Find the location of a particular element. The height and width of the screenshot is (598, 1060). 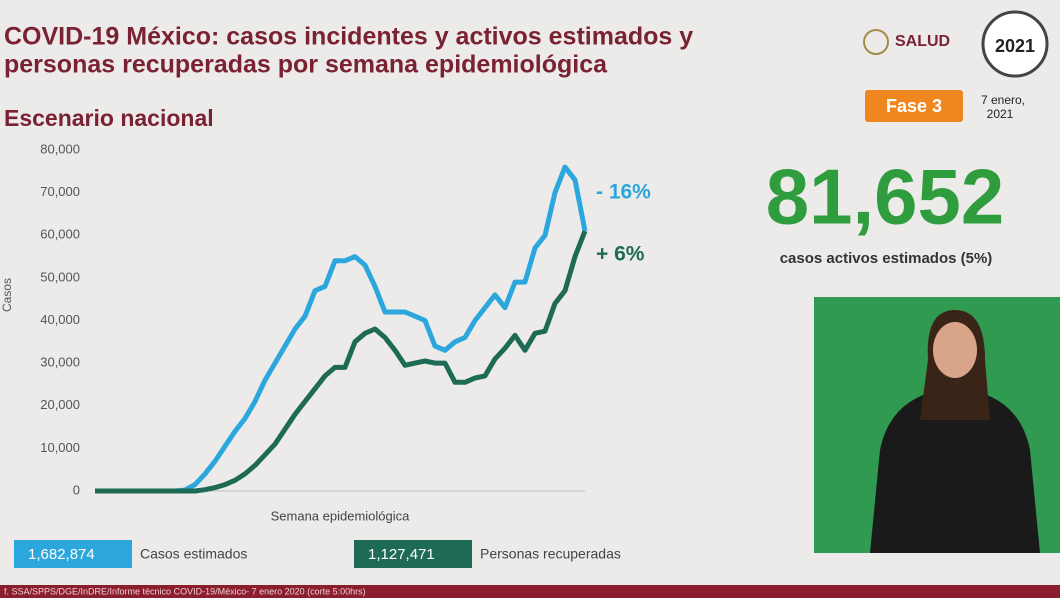

y-tick-label: 10,000 is located at coordinates (60, 447).